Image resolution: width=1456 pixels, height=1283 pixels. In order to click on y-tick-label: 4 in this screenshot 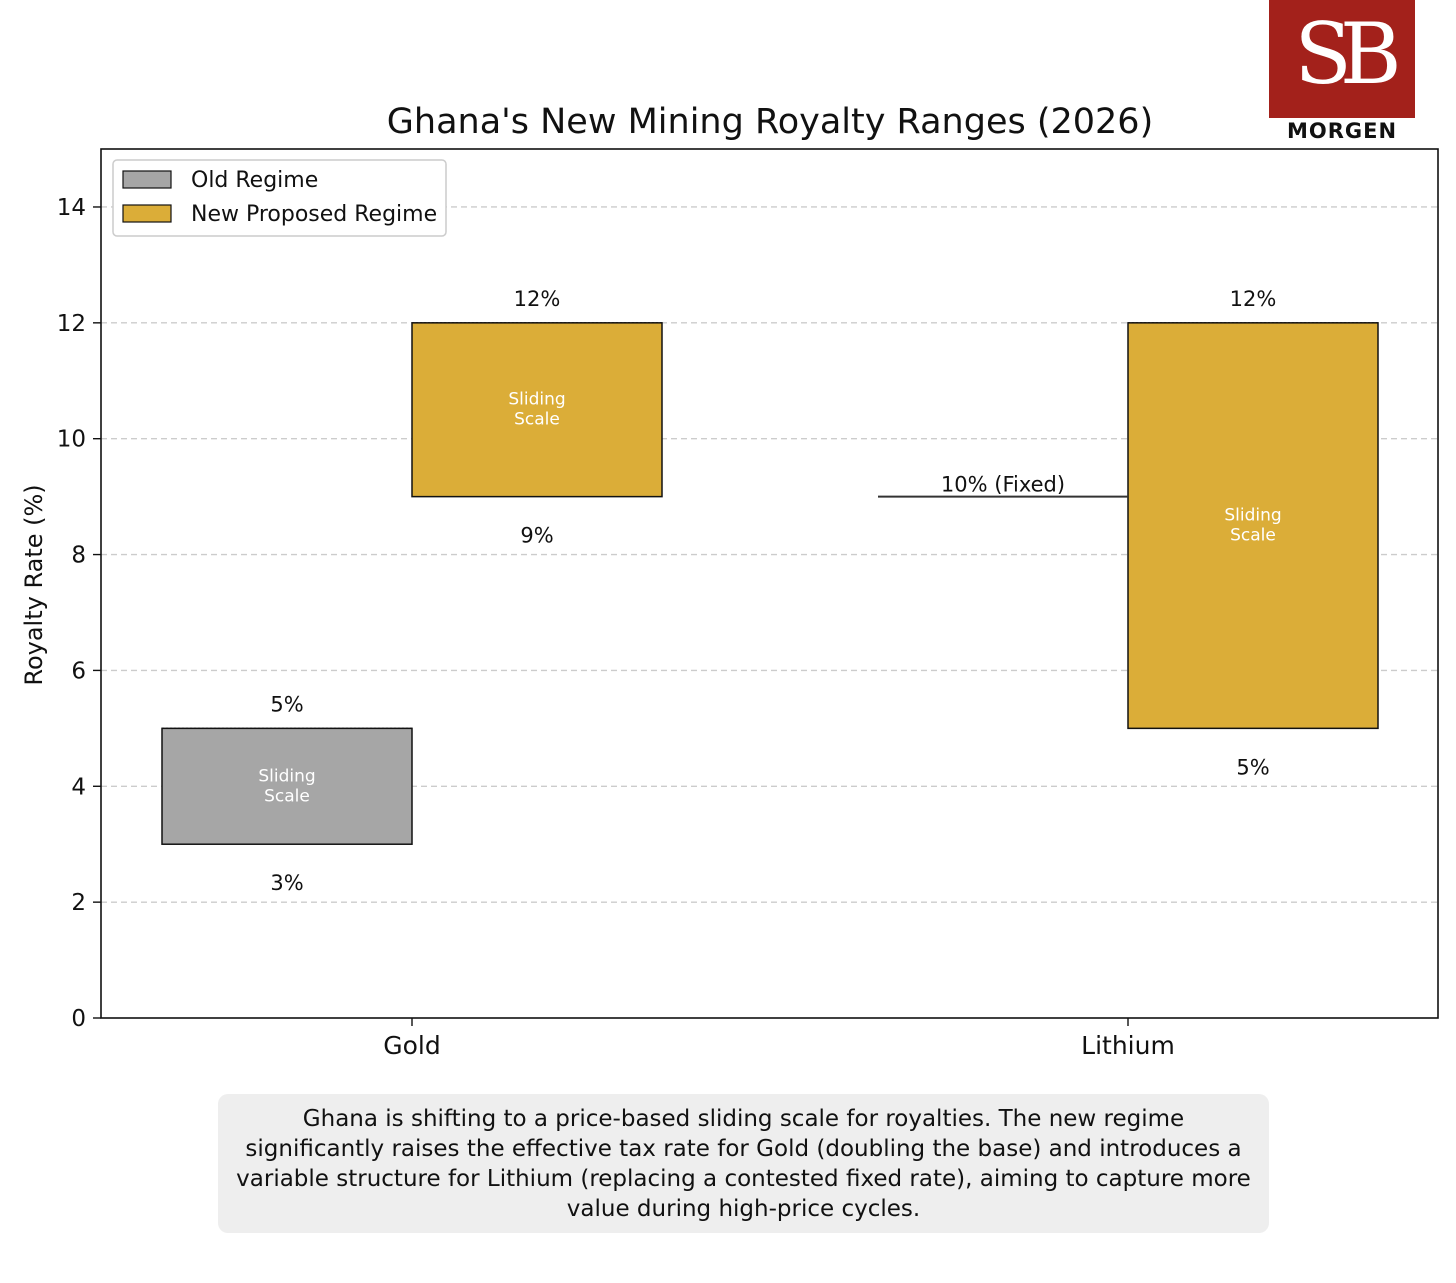, I will do `click(78, 787)`.